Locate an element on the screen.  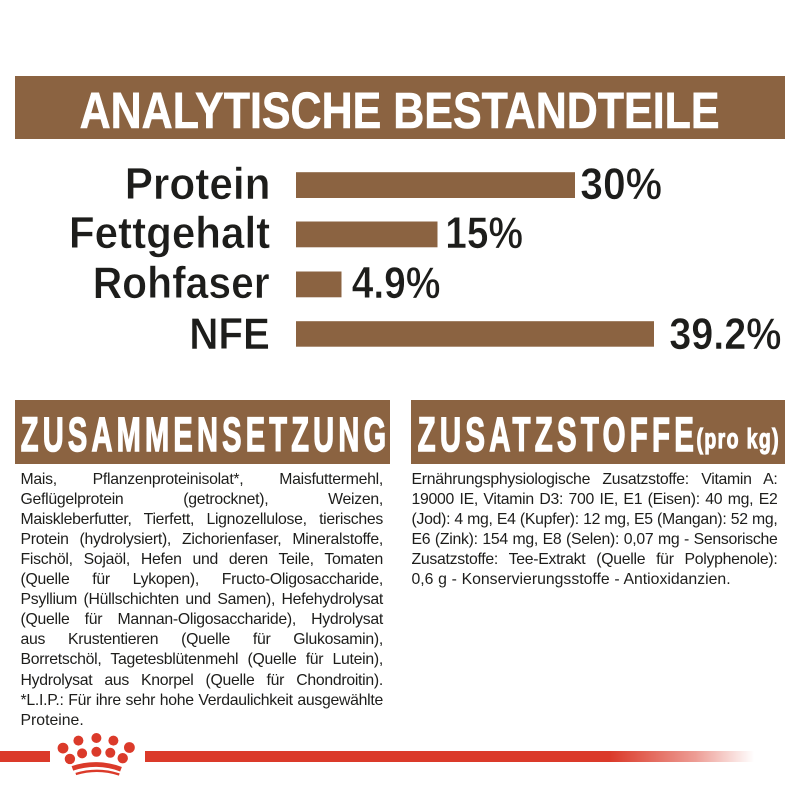
svg-text: ZUSATZSTOFFE is located at coordinates (558, 435).